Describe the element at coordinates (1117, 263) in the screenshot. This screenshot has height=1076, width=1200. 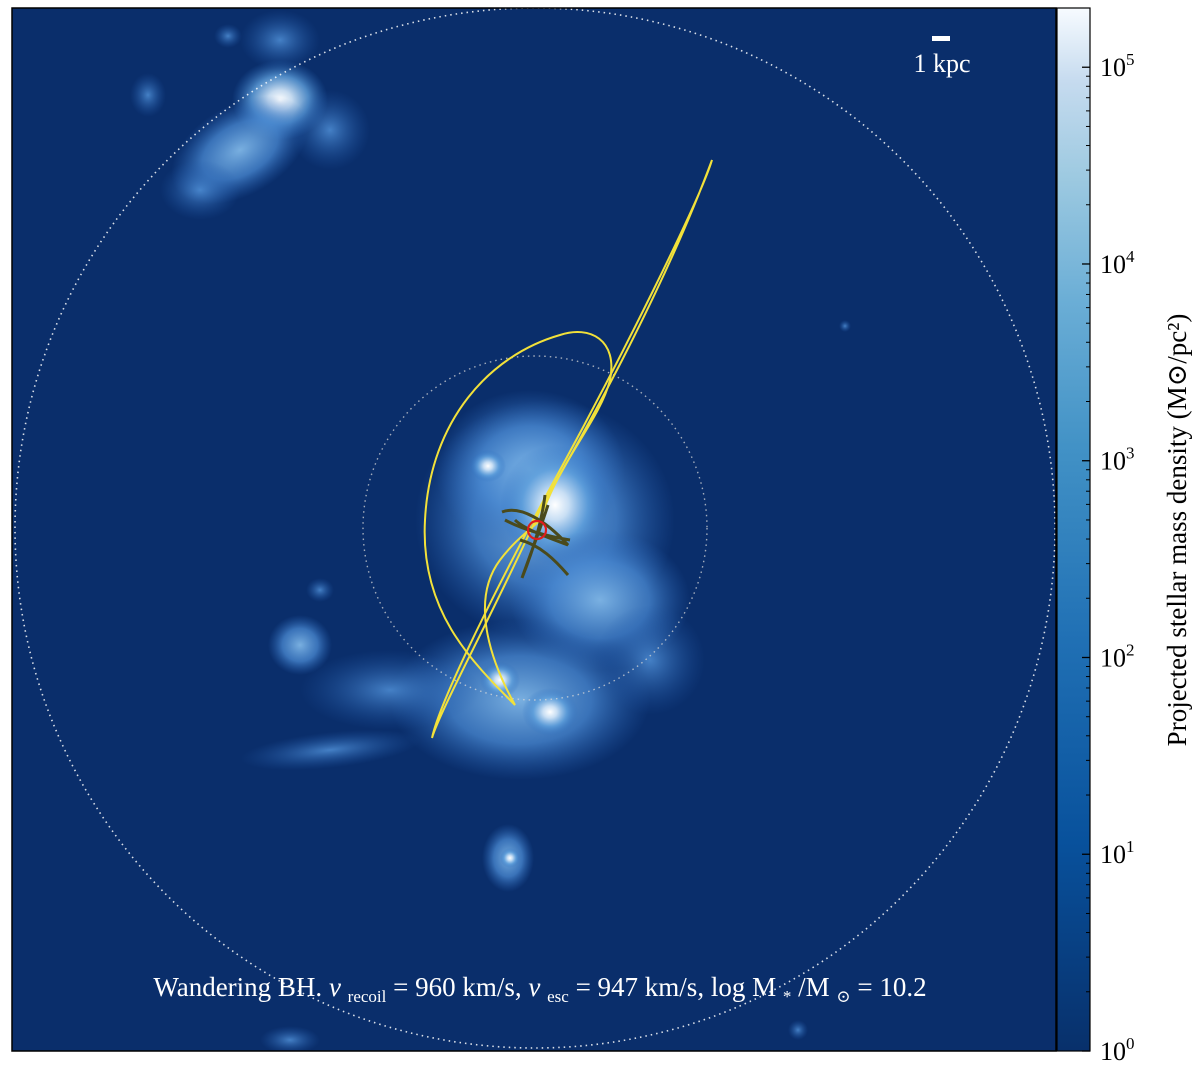
I see `colorbar-tick-label: 10⁴` at that location.